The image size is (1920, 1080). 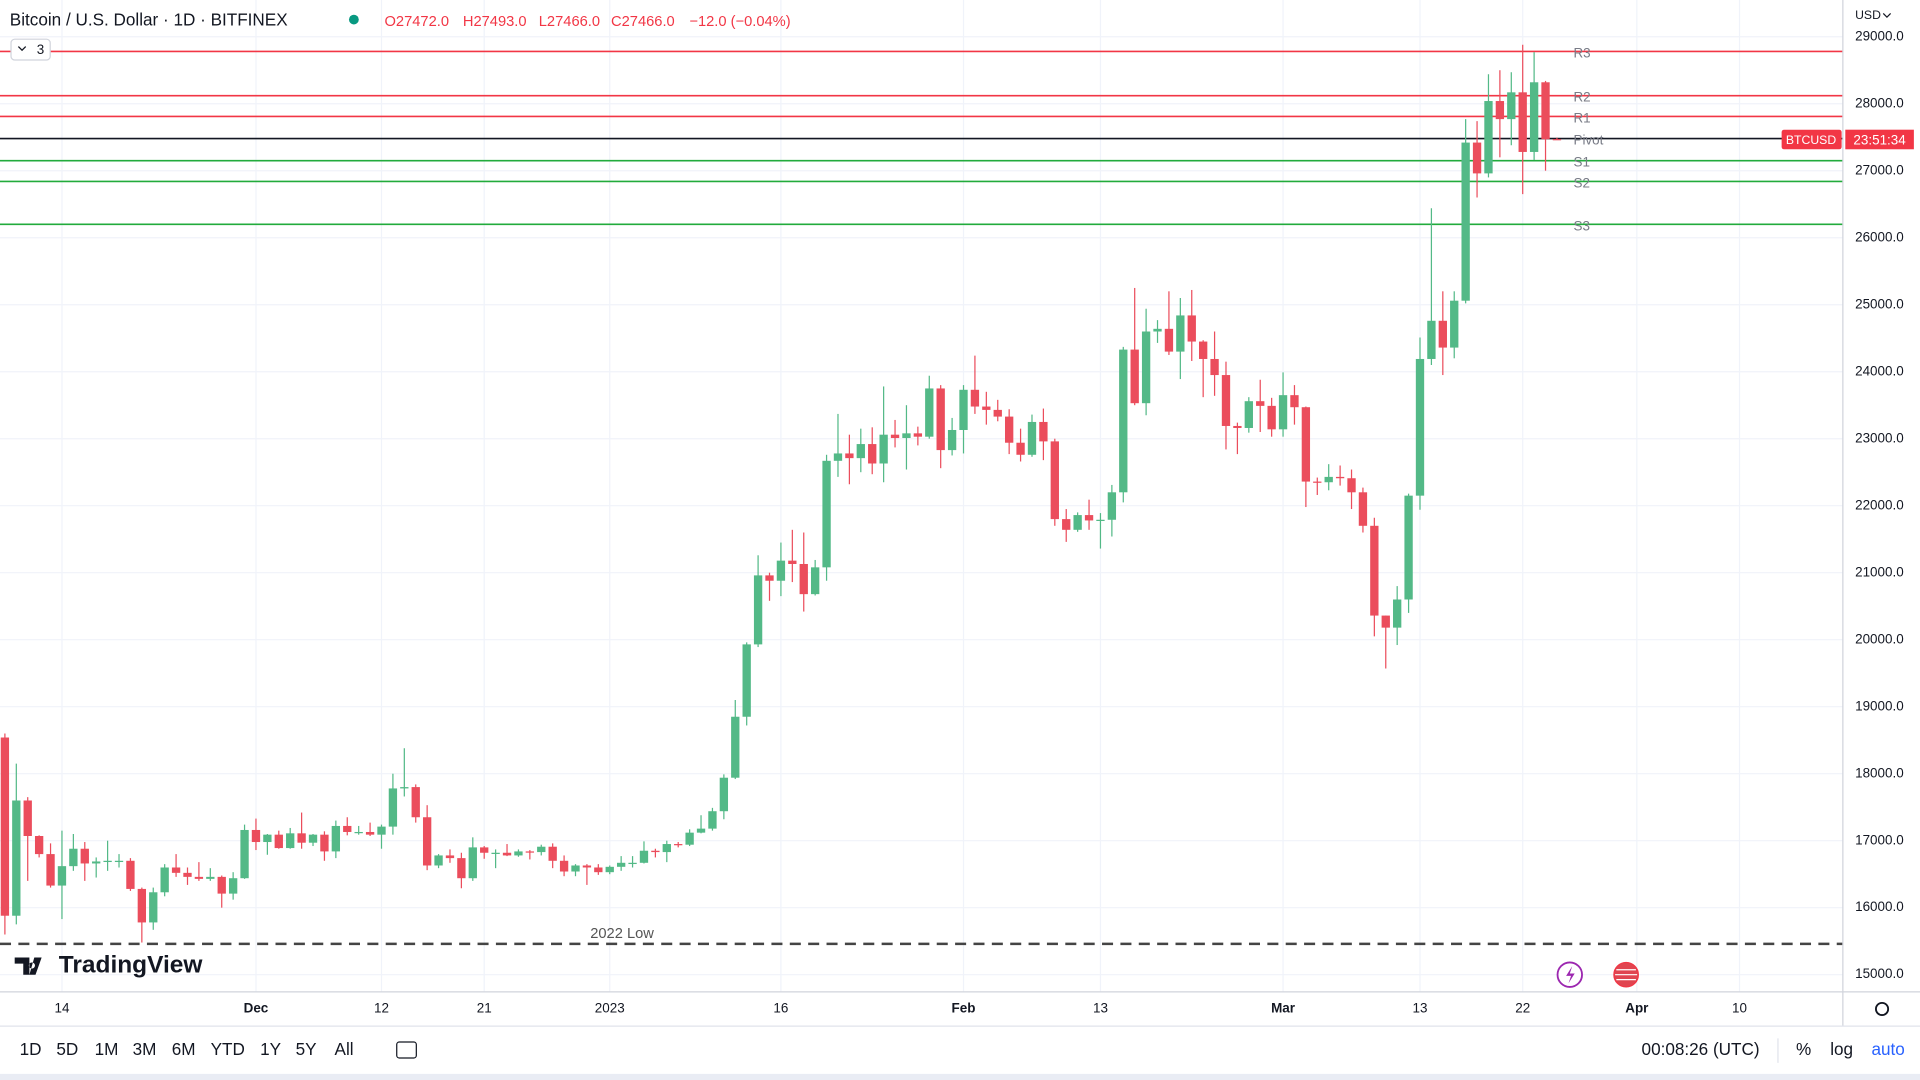 What do you see at coordinates (1701, 1049) in the screenshot?
I see `clock: 00:08:26 (UTC)` at bounding box center [1701, 1049].